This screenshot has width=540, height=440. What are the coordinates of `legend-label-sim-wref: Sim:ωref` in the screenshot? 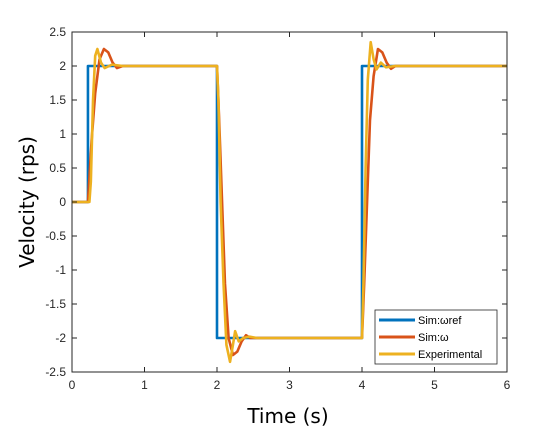 It's located at (440, 321).